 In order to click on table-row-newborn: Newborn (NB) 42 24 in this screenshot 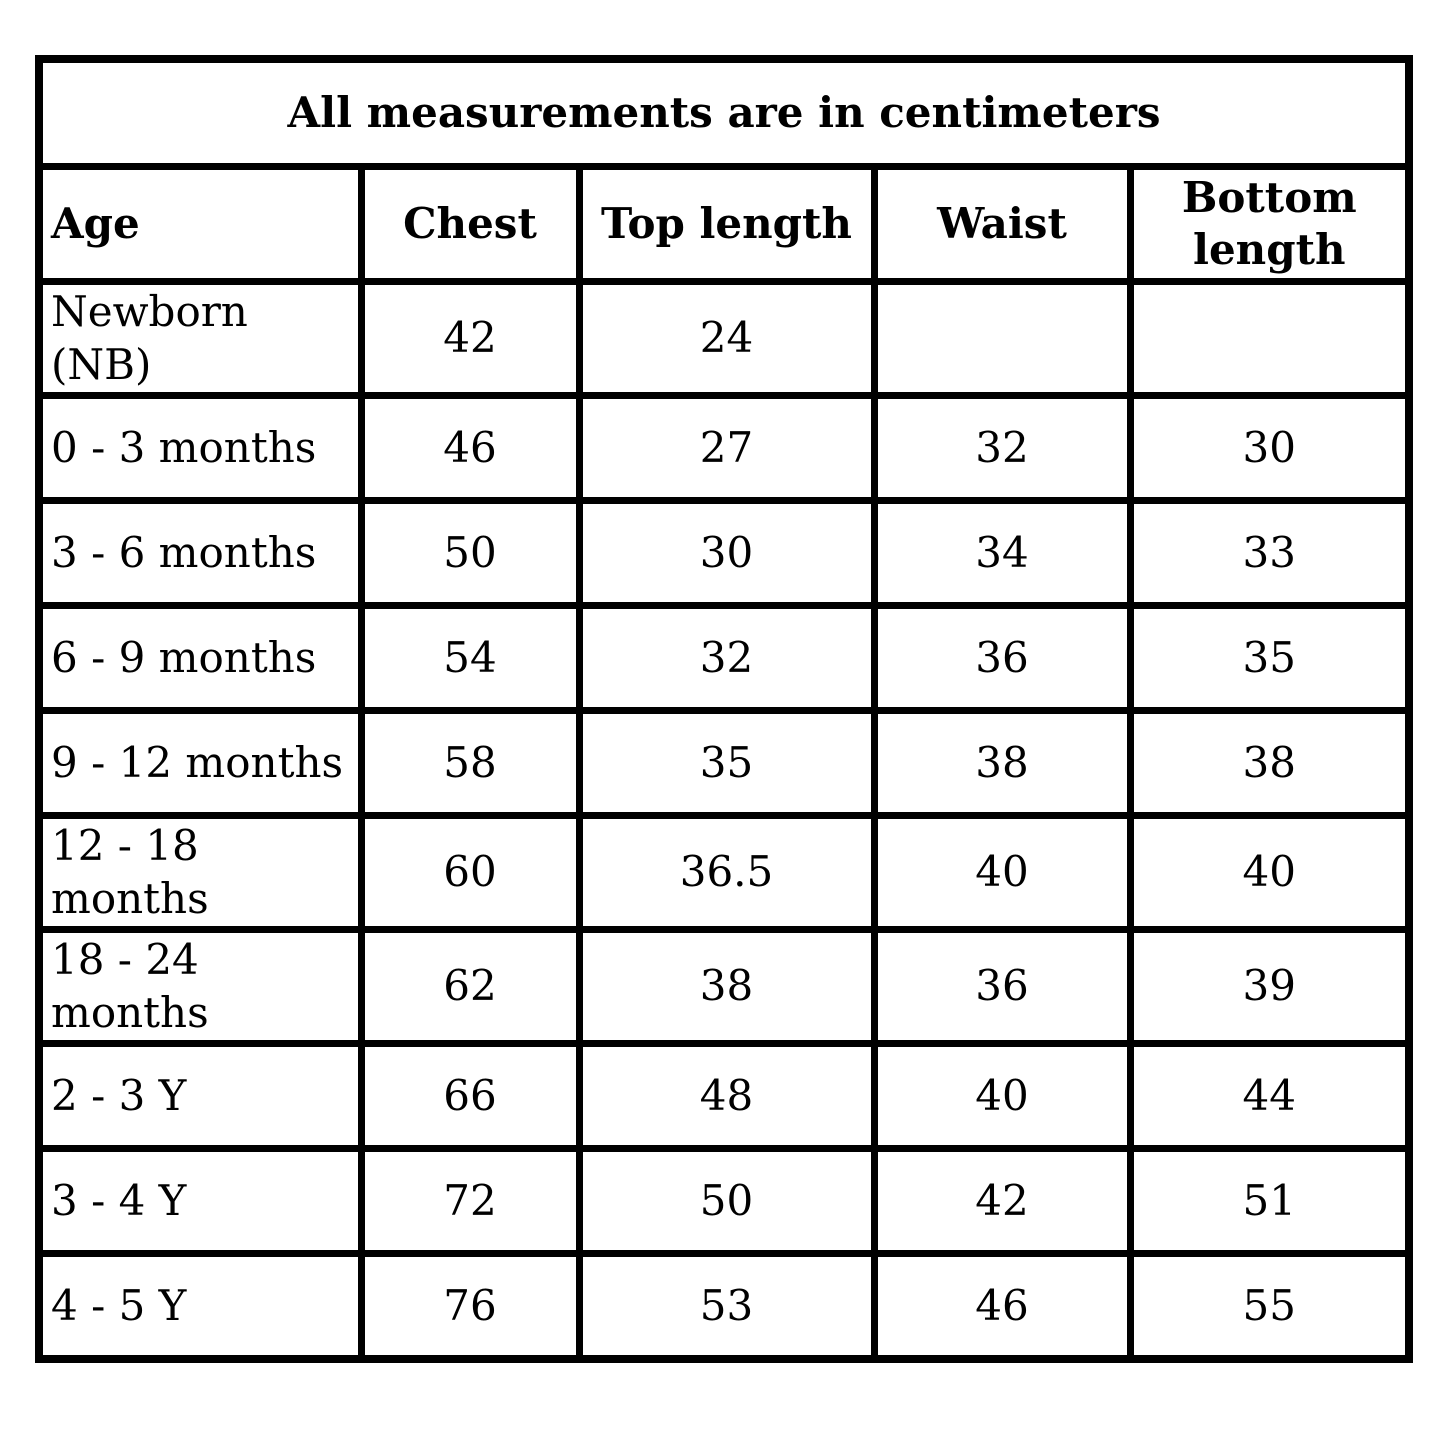, I will do `click(724, 338)`.